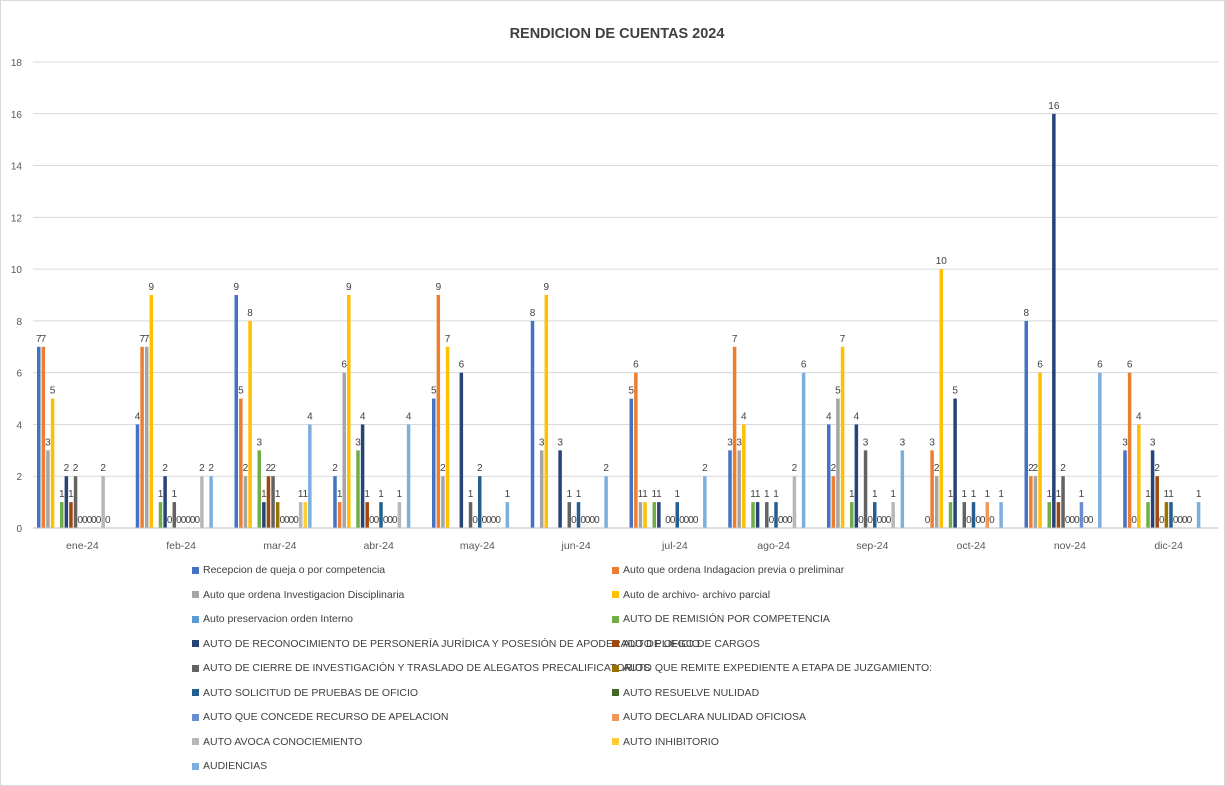  I want to click on data-label: 10, so click(942, 261).